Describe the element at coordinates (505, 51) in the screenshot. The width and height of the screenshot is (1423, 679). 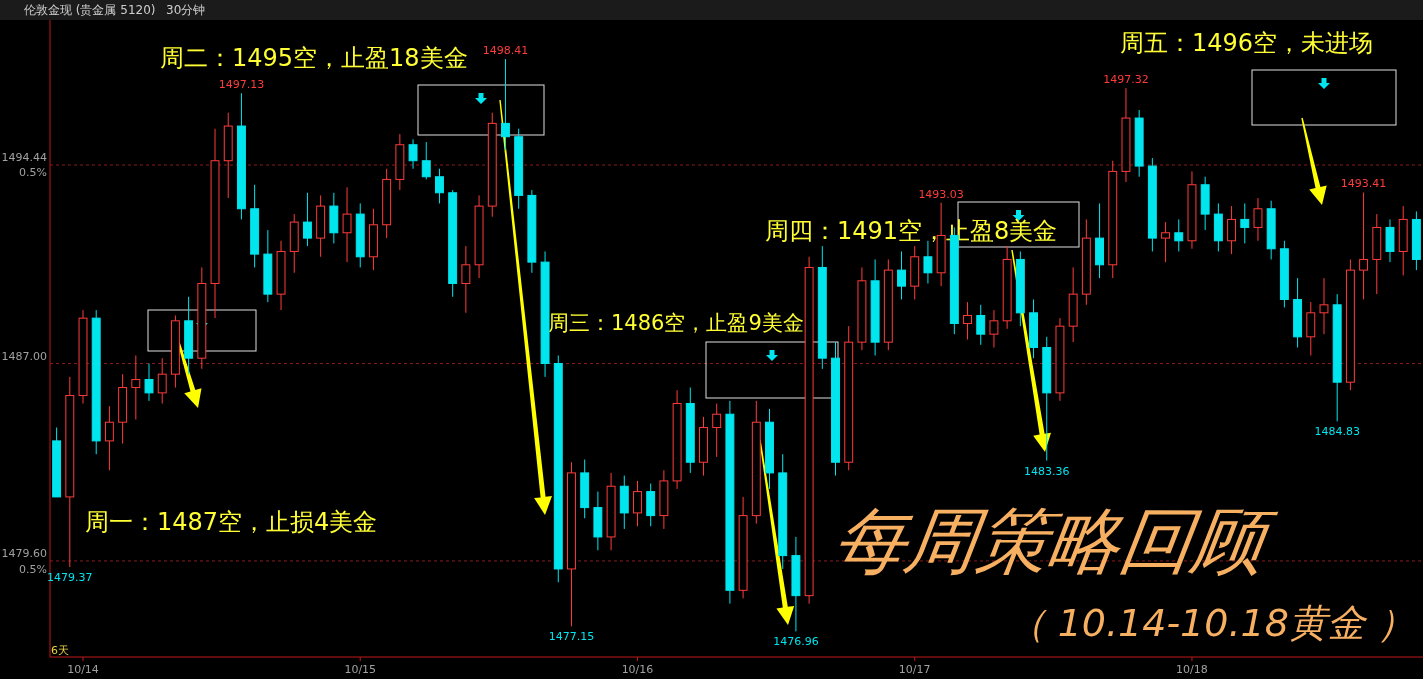
I see `text: 1498.41` at that location.